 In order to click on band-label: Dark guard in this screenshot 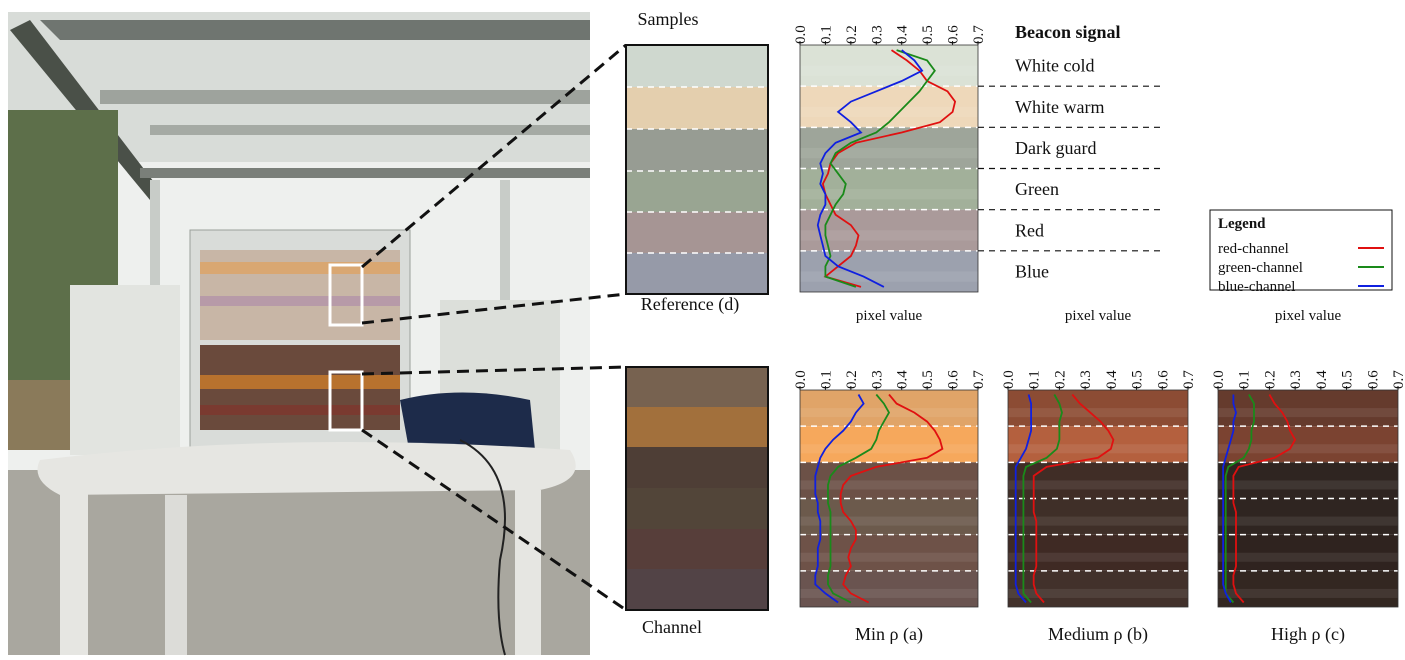, I will do `click(1055, 148)`.